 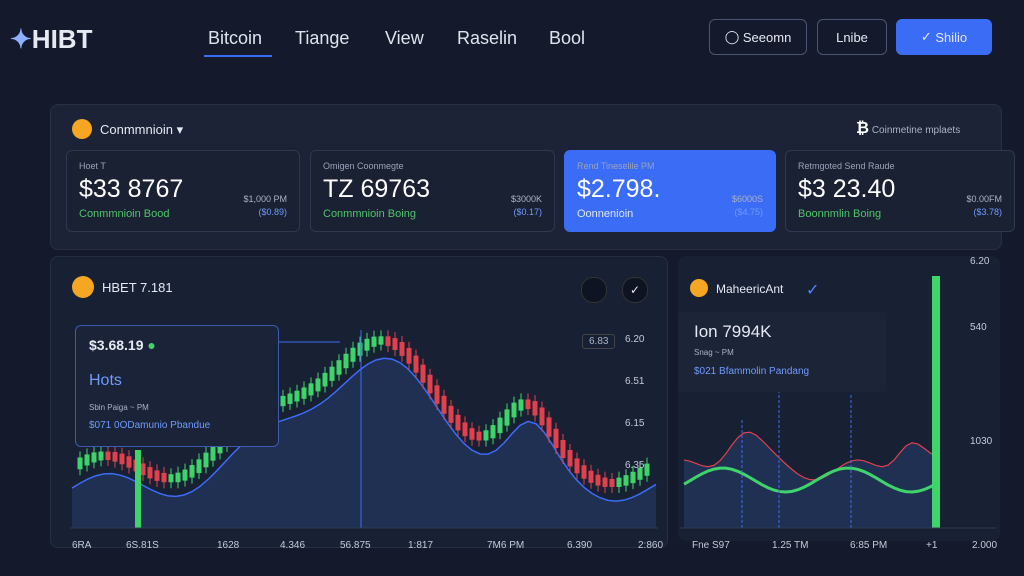 What do you see at coordinates (228, 545) in the screenshot?
I see `x-tick-label: 1628` at bounding box center [228, 545].